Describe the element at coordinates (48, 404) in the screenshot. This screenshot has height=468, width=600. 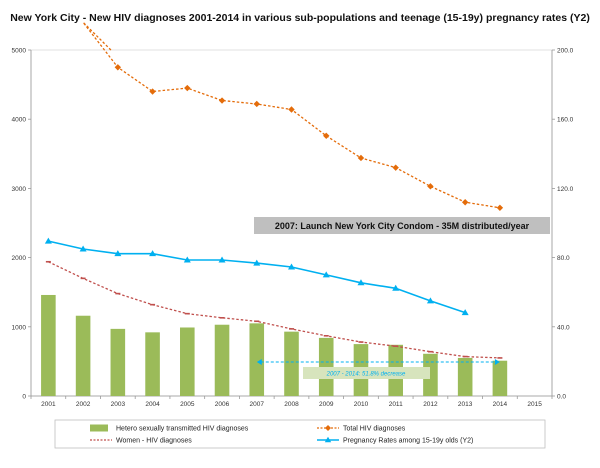
I see `x-tick-label: 2001` at that location.